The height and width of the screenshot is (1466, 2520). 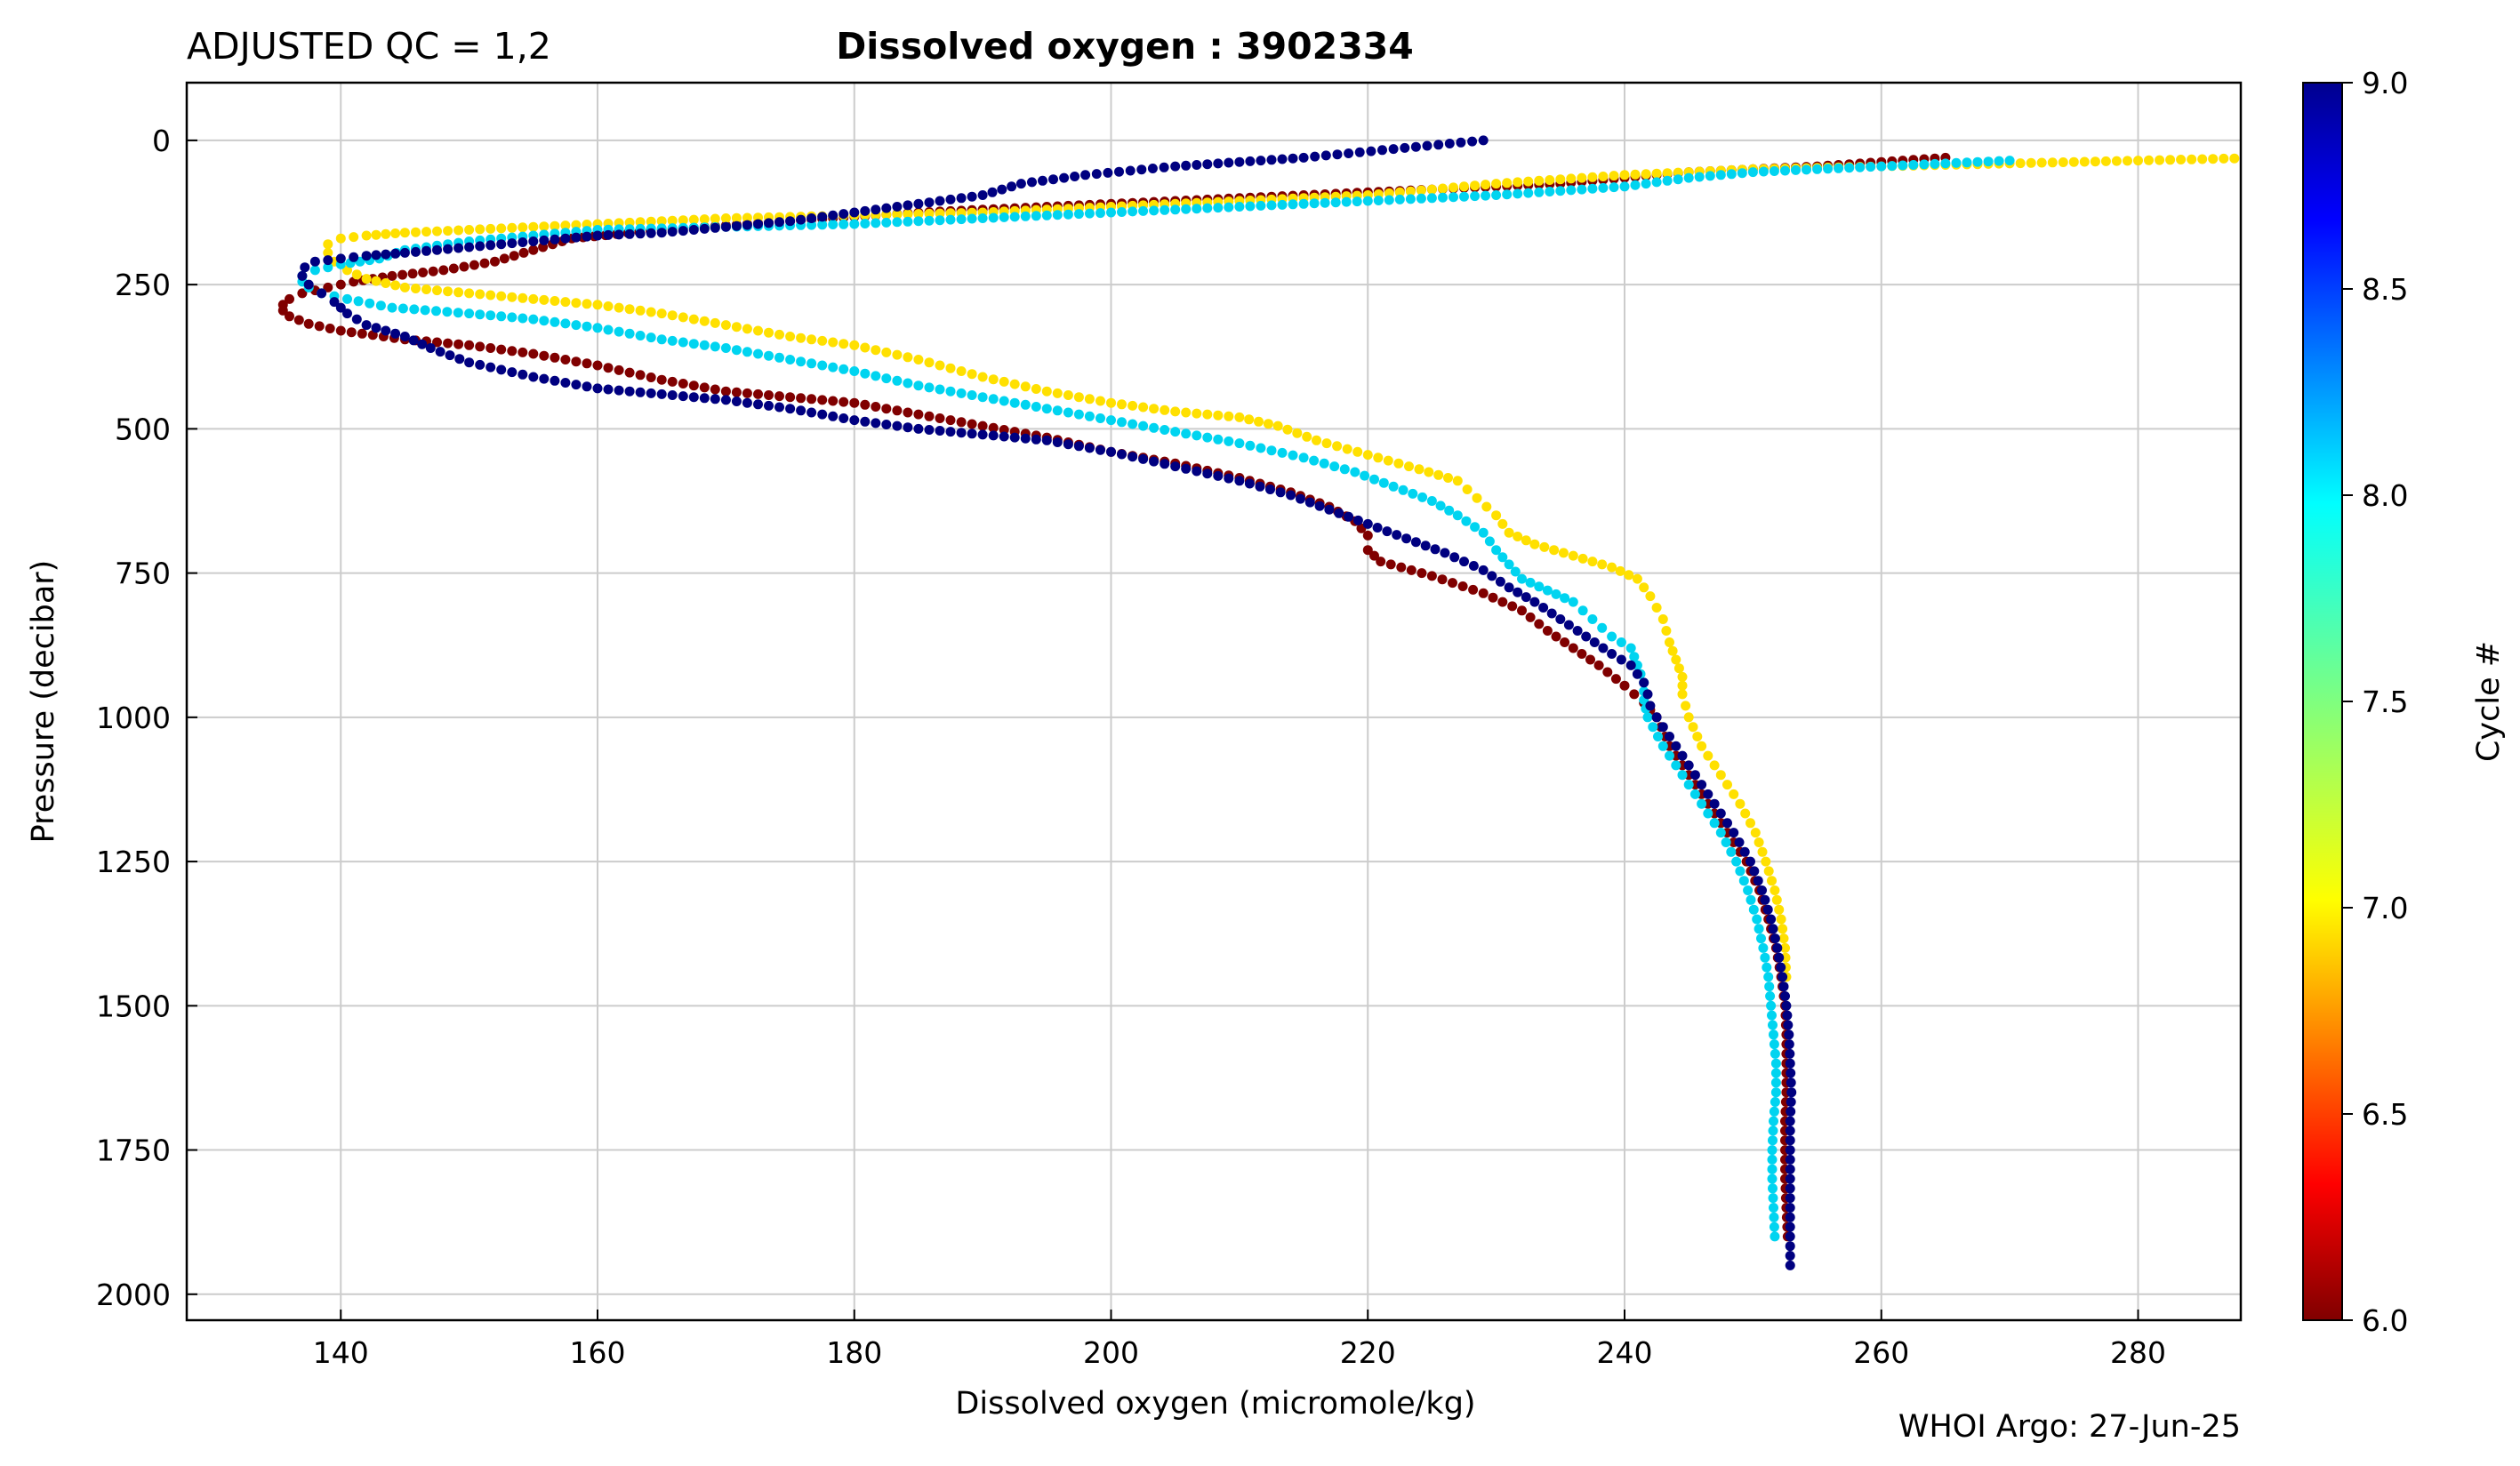 What do you see at coordinates (1240, 1340) in the screenshot?
I see `x-axis: 140 160 180 200 220 240 260 280` at bounding box center [1240, 1340].